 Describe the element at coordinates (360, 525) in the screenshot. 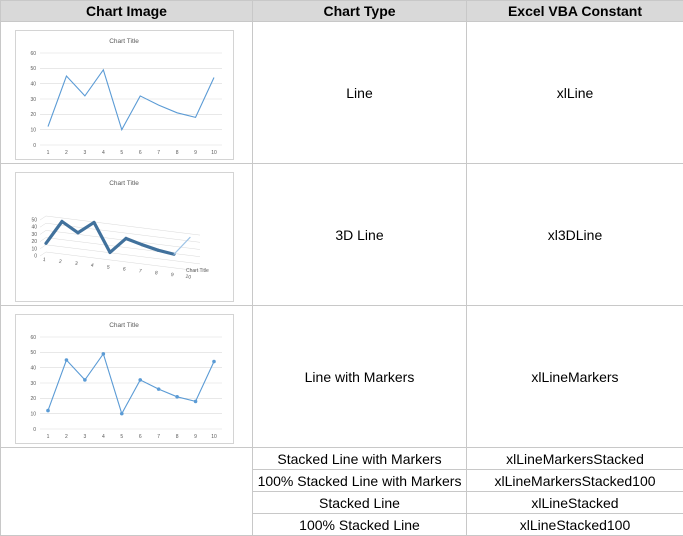

I see `chart-type-cell: 100% Stacked Line` at that location.